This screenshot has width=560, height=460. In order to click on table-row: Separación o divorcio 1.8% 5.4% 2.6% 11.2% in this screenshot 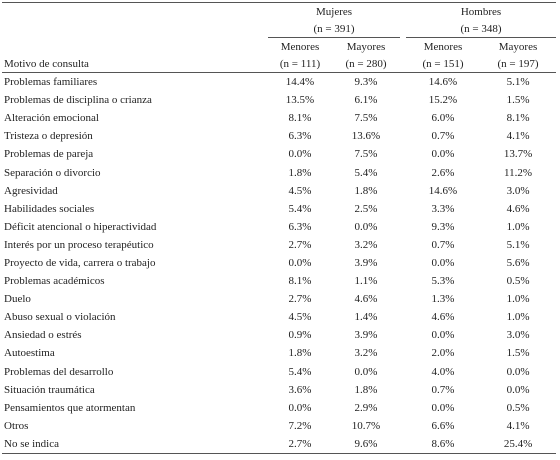, I will do `click(279, 172)`.